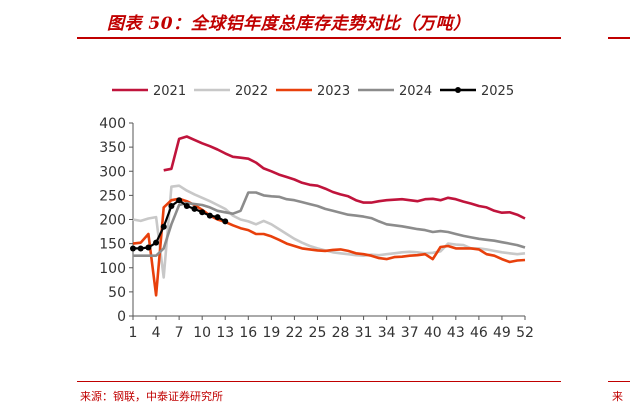 This screenshot has height=412, width=630. What do you see at coordinates (179, 333) in the screenshot?
I see `x-tick-label: 7` at bounding box center [179, 333].